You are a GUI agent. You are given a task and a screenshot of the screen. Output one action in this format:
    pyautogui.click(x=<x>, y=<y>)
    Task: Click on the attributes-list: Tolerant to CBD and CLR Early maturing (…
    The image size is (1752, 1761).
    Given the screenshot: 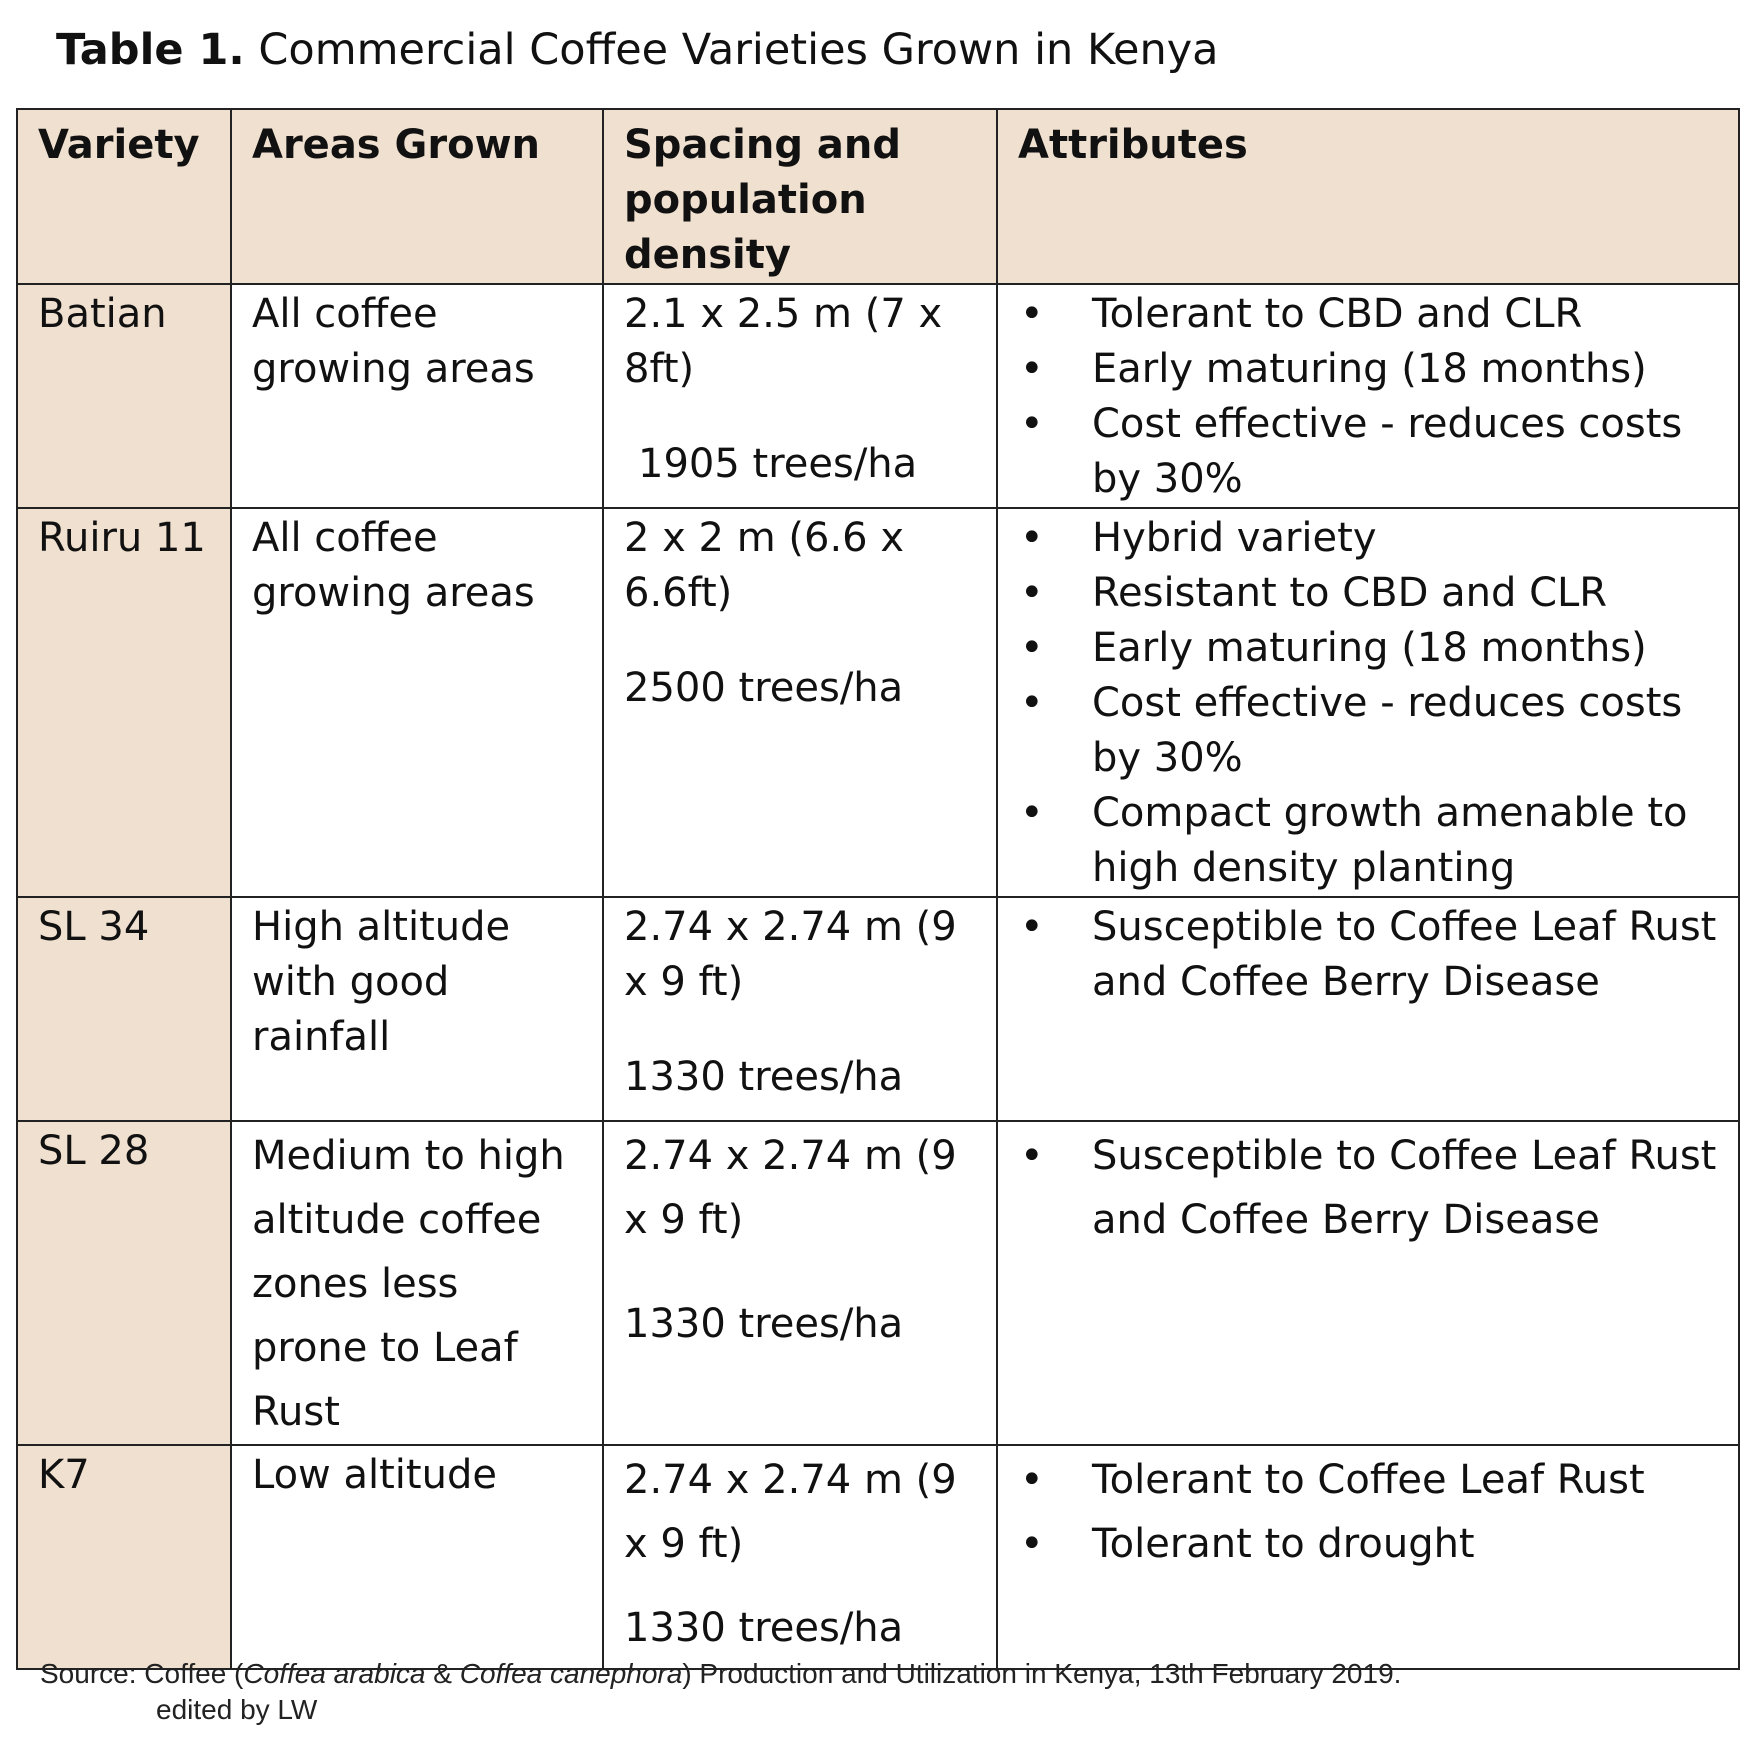 What is the action you would take?
    pyautogui.click(x=1369, y=397)
    